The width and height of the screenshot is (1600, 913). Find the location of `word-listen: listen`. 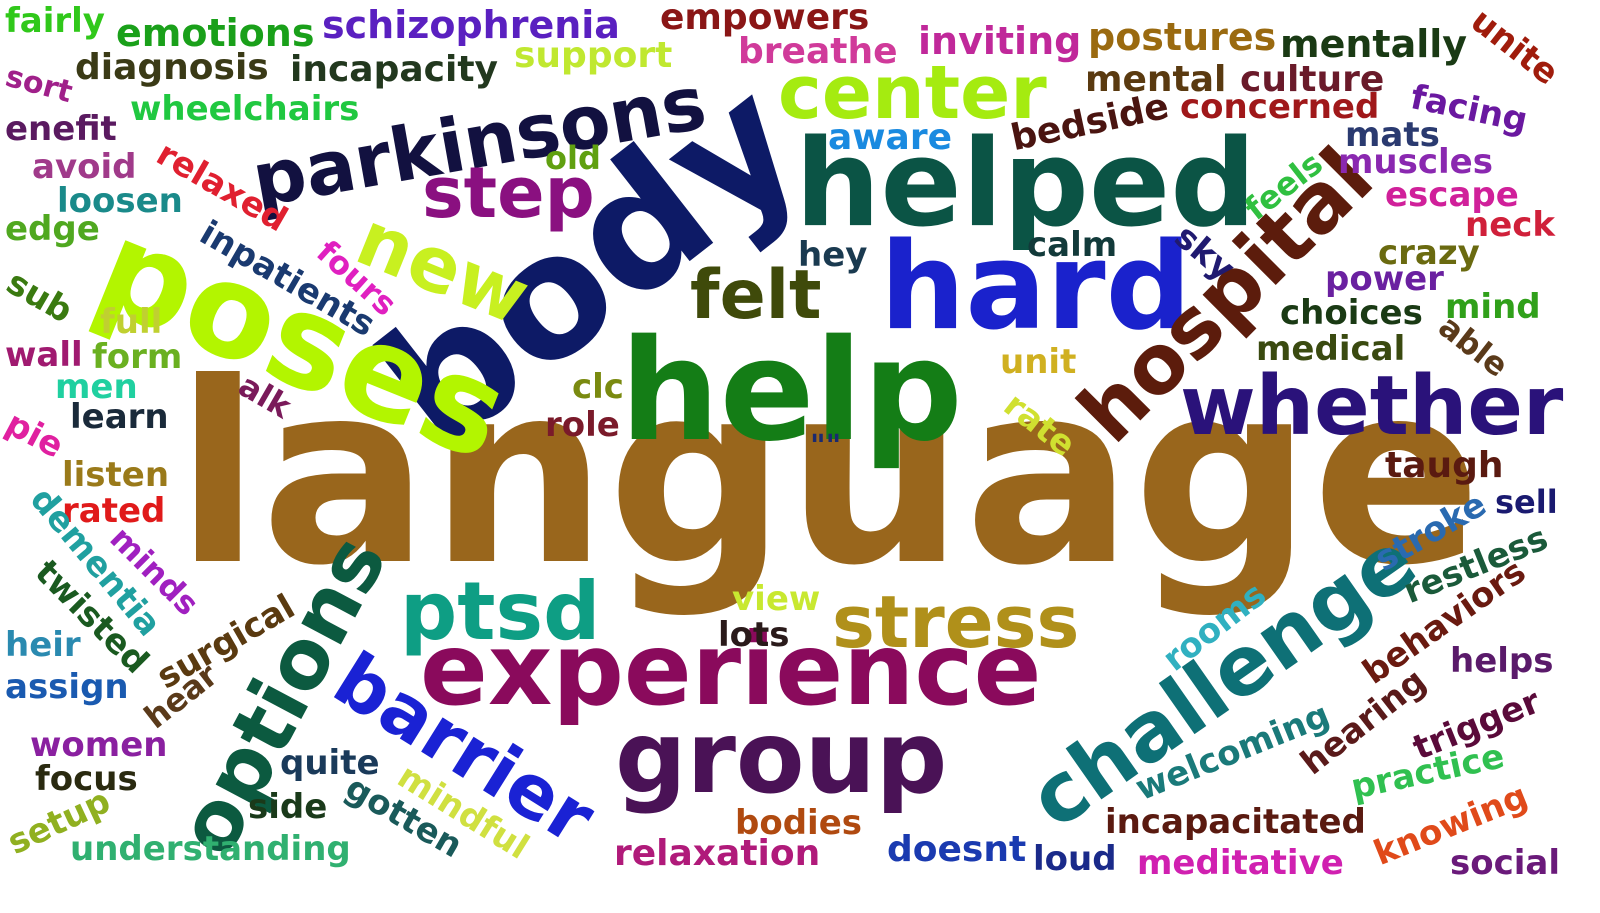

word-listen: listen is located at coordinates (116, 475).